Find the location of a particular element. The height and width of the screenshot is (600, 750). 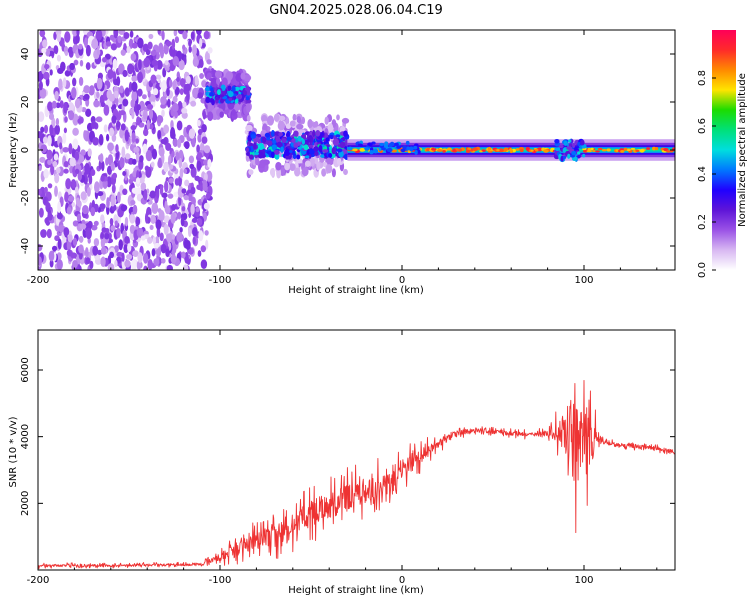

spectrogram-y-axis-label: Frequency (Hz) is located at coordinates (13, 150).